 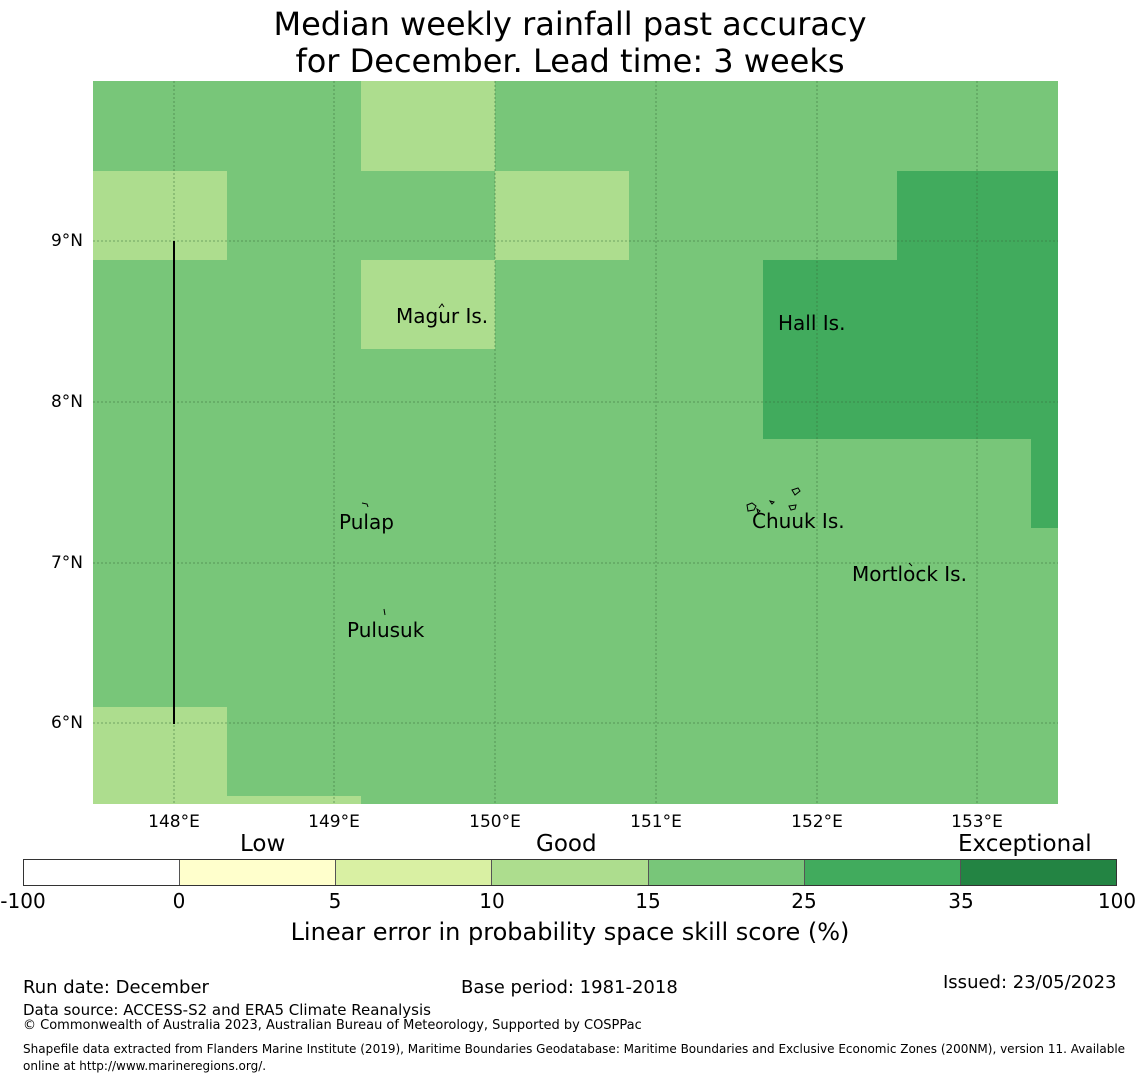 I want to click on lat-label-8n: 8°N, so click(x=66, y=402).